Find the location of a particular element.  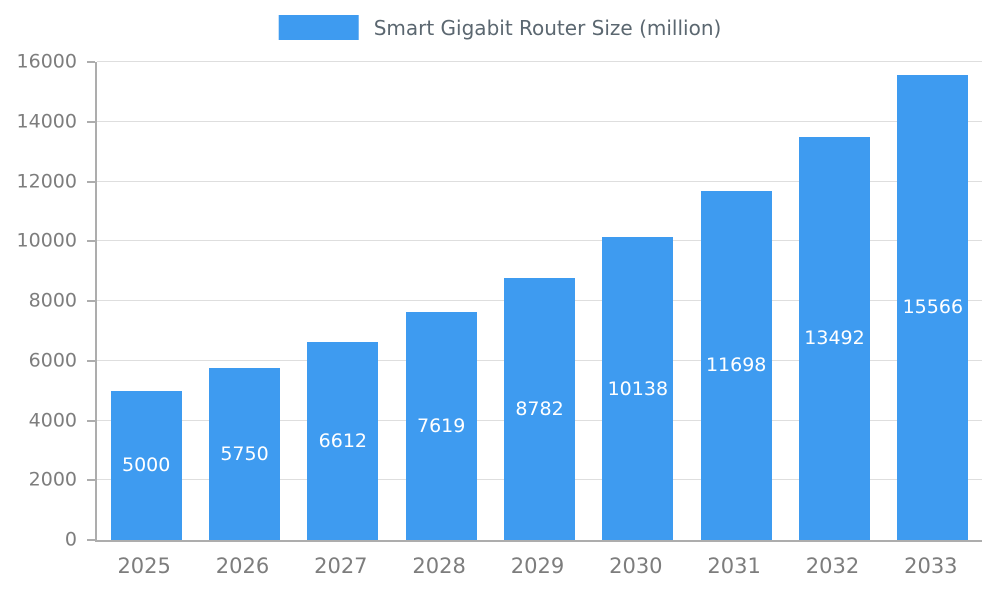

bar-value-label: 8782 is located at coordinates (539, 408).